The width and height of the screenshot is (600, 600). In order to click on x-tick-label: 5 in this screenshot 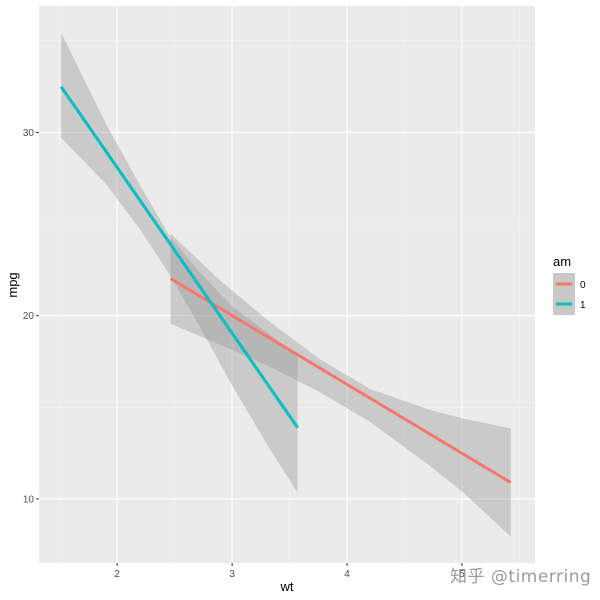, I will do `click(462, 574)`.